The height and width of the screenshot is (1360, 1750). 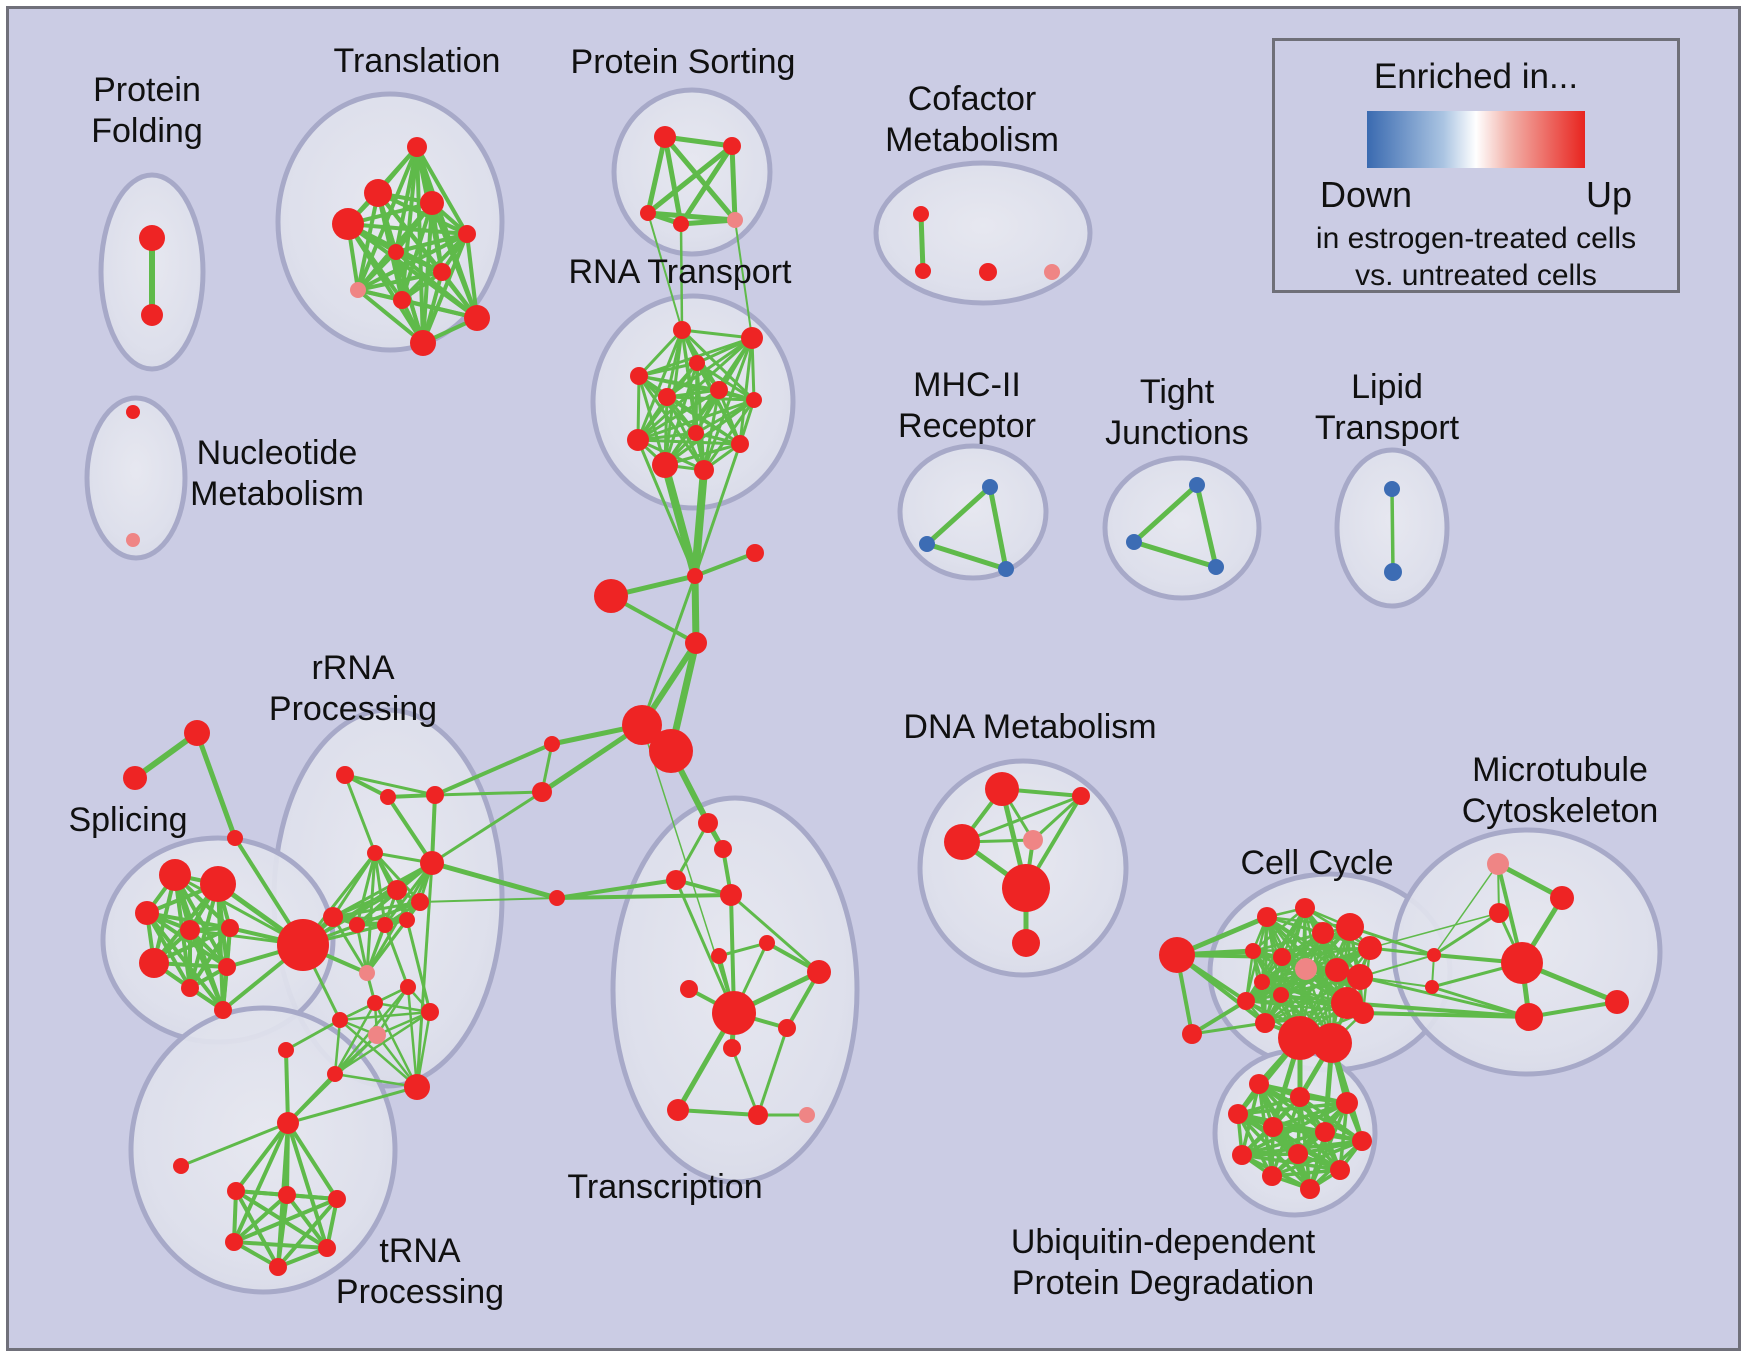 I want to click on gene-set-node-sp6, so click(x=154, y=963).